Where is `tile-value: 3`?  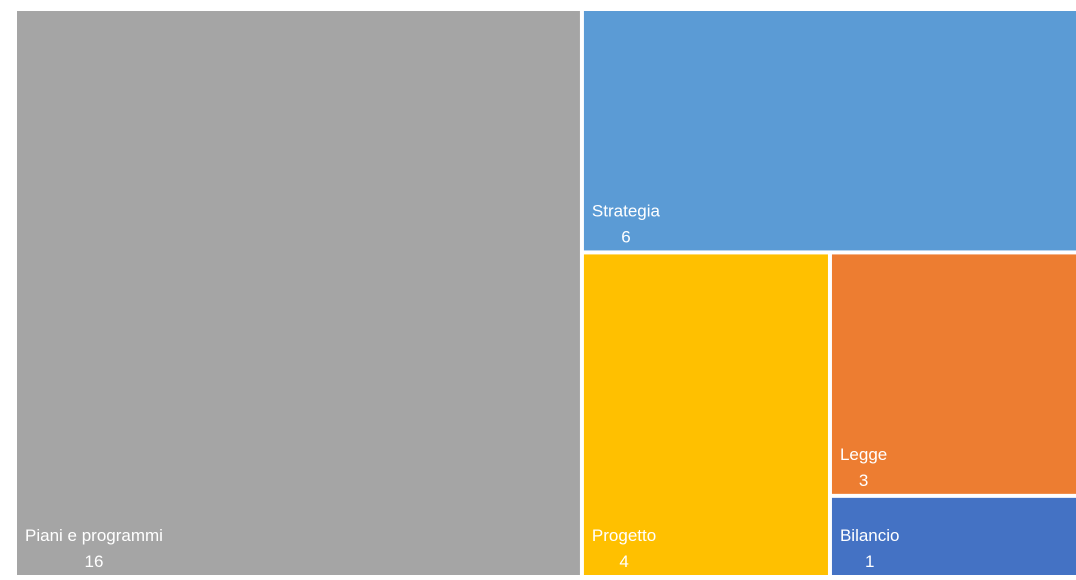 tile-value: 3 is located at coordinates (863, 480).